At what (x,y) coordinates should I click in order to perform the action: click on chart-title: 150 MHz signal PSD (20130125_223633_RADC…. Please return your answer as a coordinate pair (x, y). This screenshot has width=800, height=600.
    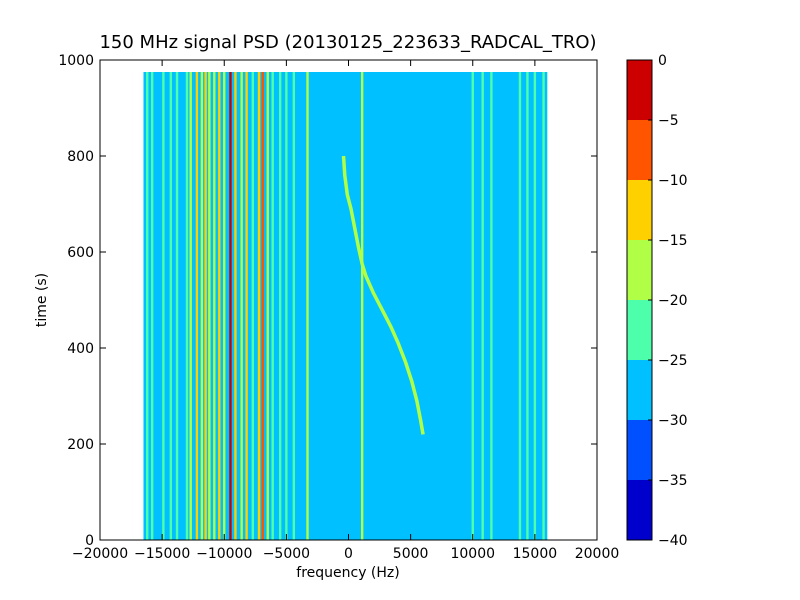
    Looking at the image, I should click on (347, 42).